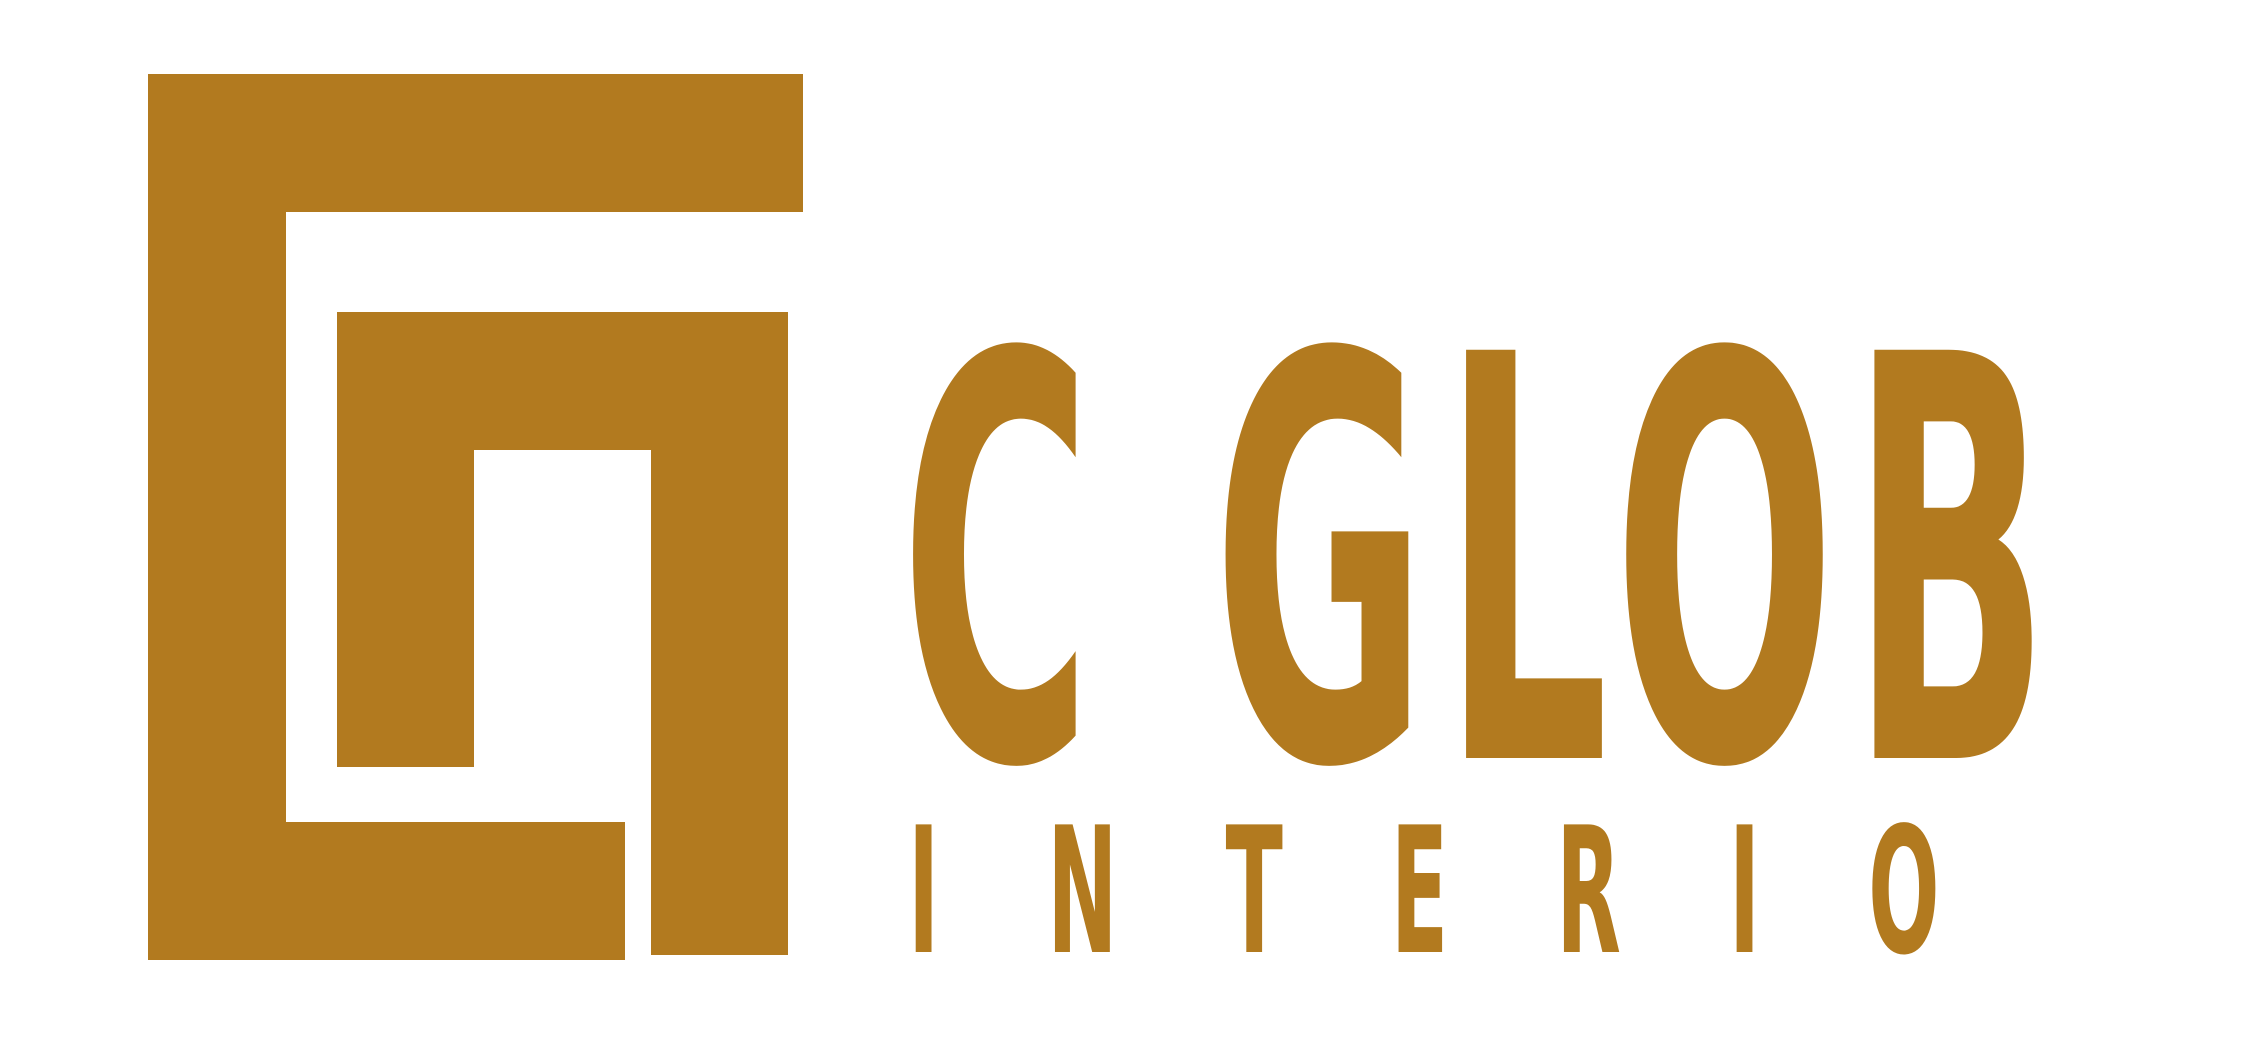  I want to click on inner-bracket-shape, so click(562, 633).